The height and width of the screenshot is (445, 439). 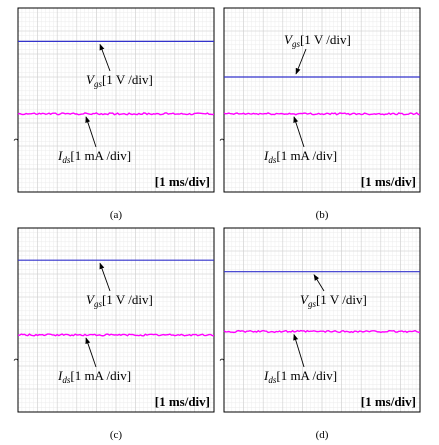 What do you see at coordinates (116, 435) in the screenshot?
I see `panel-caption: (c)` at bounding box center [116, 435].